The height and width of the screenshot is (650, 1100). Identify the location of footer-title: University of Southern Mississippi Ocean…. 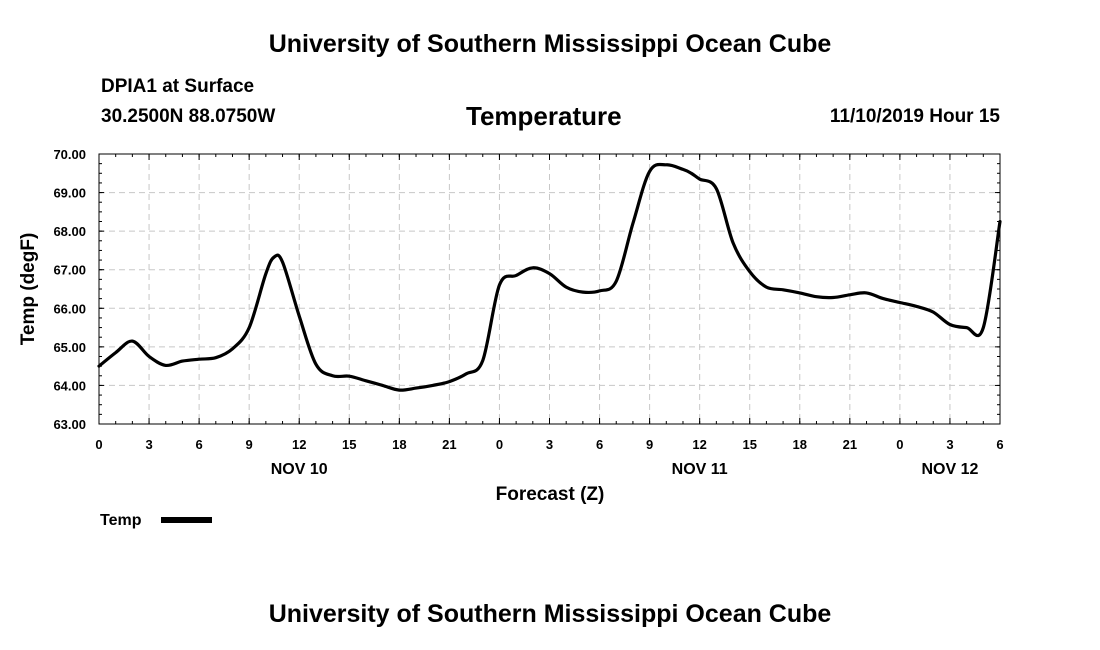
(550, 614).